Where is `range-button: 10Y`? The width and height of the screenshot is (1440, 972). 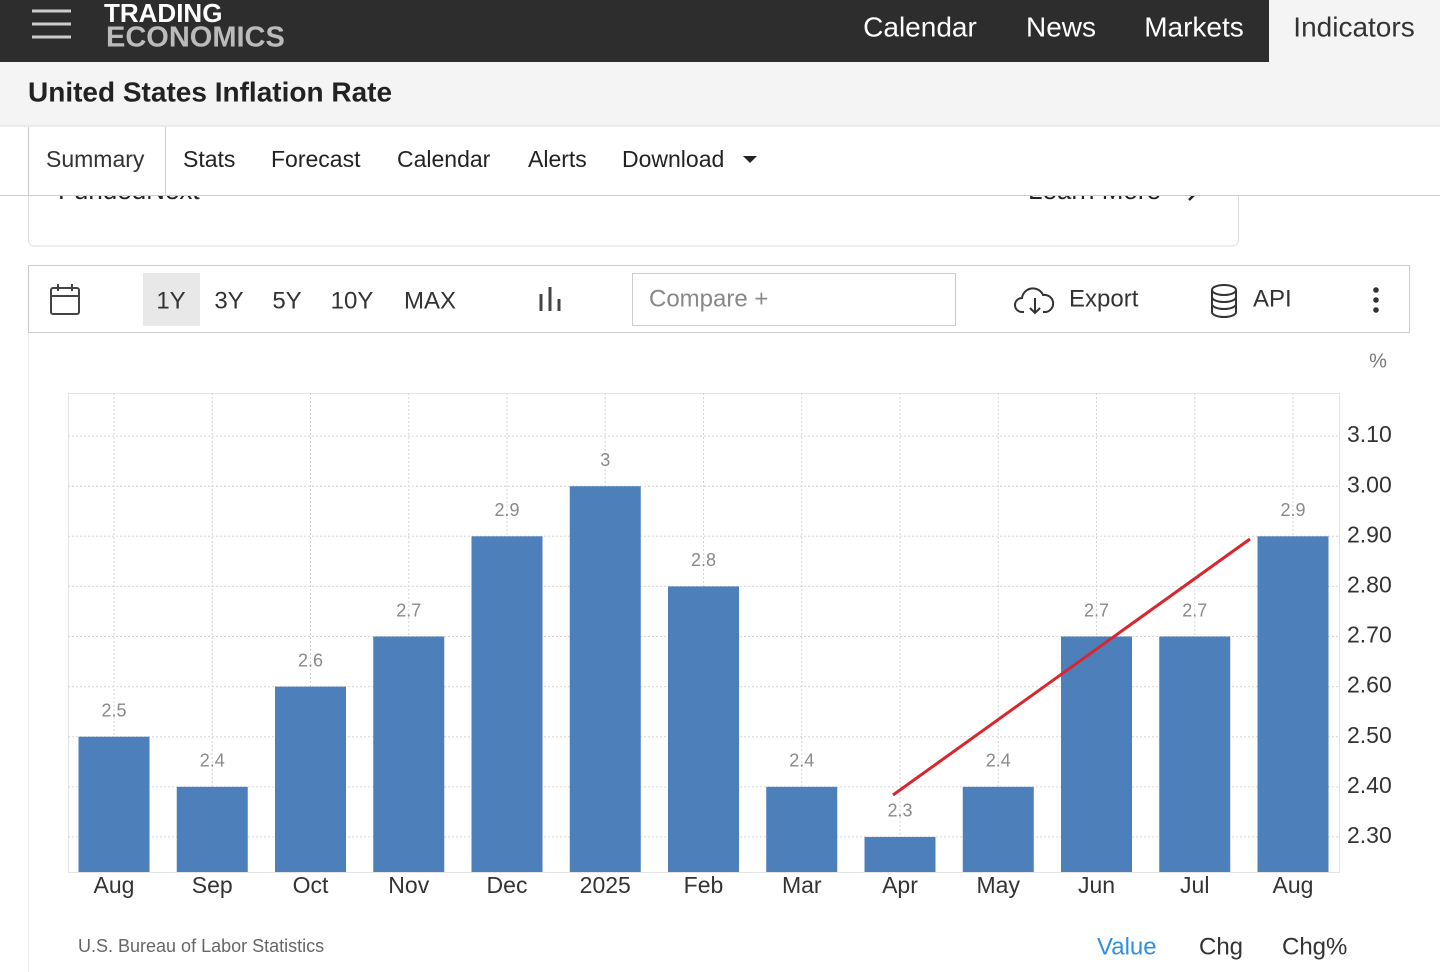 range-button: 10Y is located at coordinates (352, 300).